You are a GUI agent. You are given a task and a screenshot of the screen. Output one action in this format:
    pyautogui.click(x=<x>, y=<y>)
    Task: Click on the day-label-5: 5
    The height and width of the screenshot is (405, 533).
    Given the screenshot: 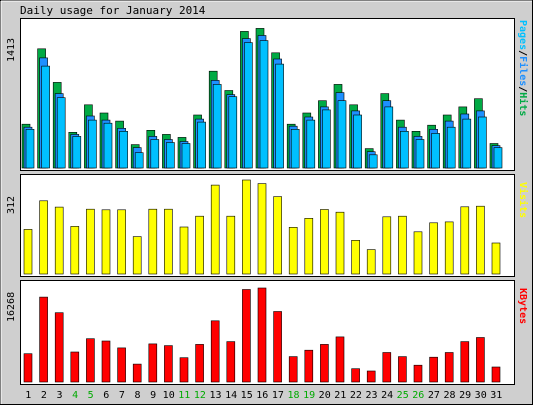 What is the action you would take?
    pyautogui.click(x=91, y=395)
    